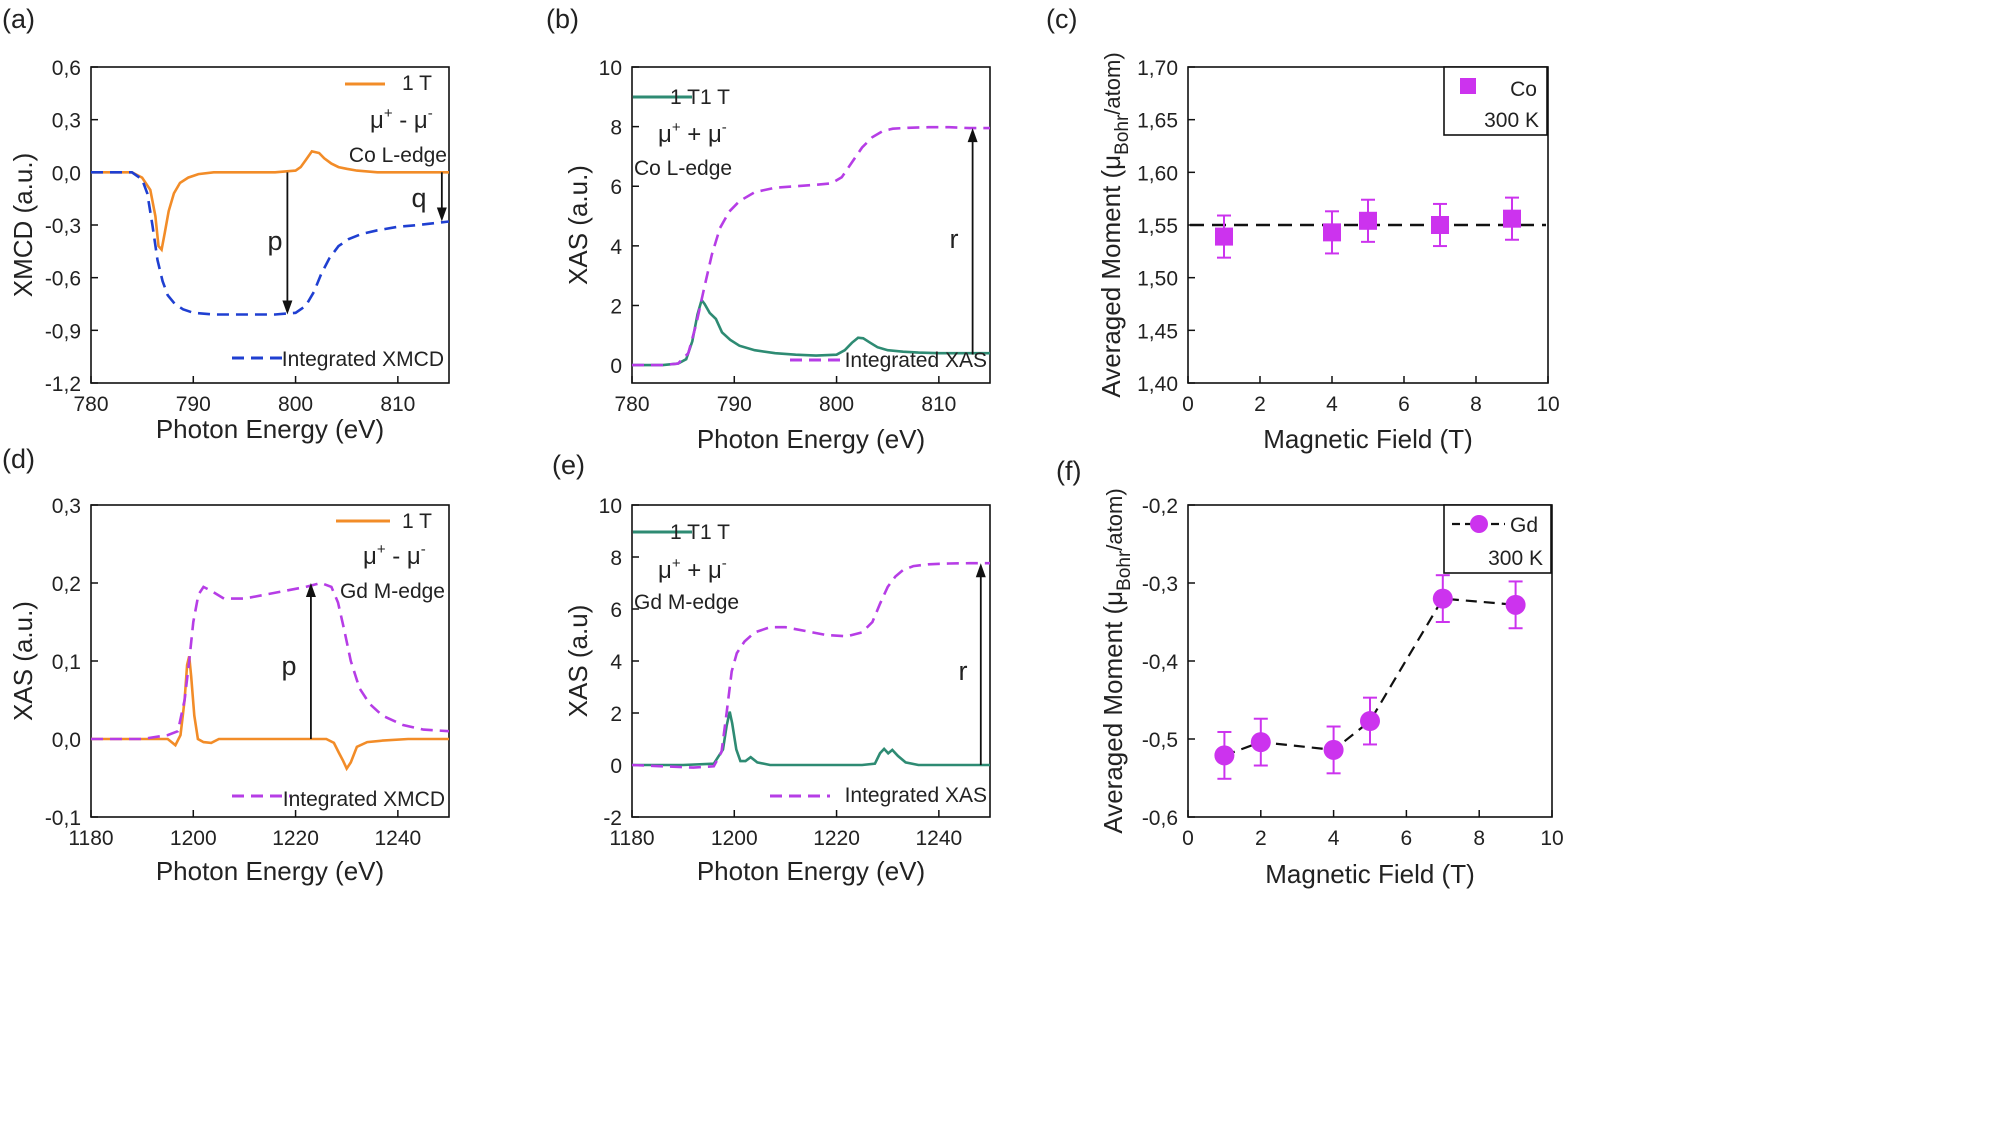  I want to click on y-tick-label: -0,1, so click(63, 818).